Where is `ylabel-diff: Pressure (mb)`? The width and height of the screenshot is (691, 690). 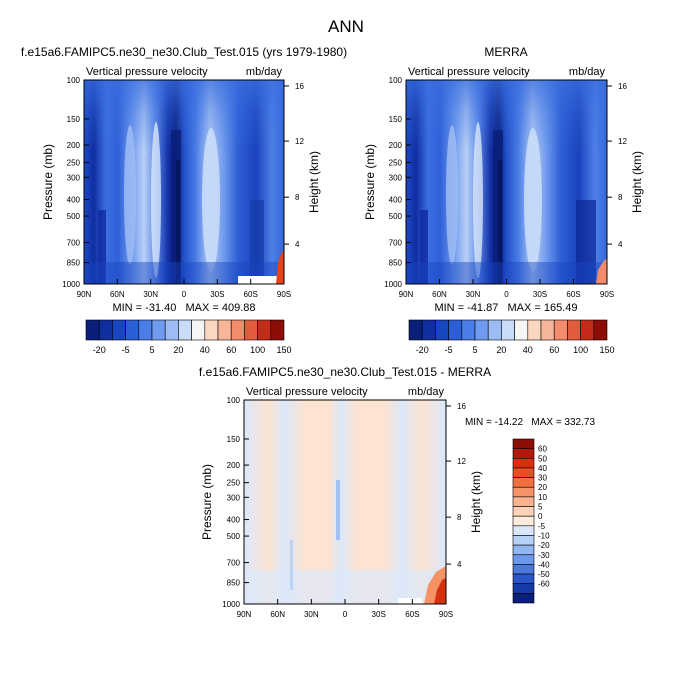
ylabel-diff: Pressure (mb) is located at coordinates (207, 502).